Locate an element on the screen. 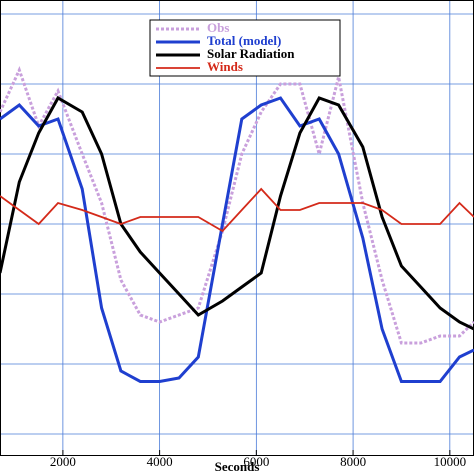 The image size is (474, 474). x-tick-label: 4000 is located at coordinates (160, 461).